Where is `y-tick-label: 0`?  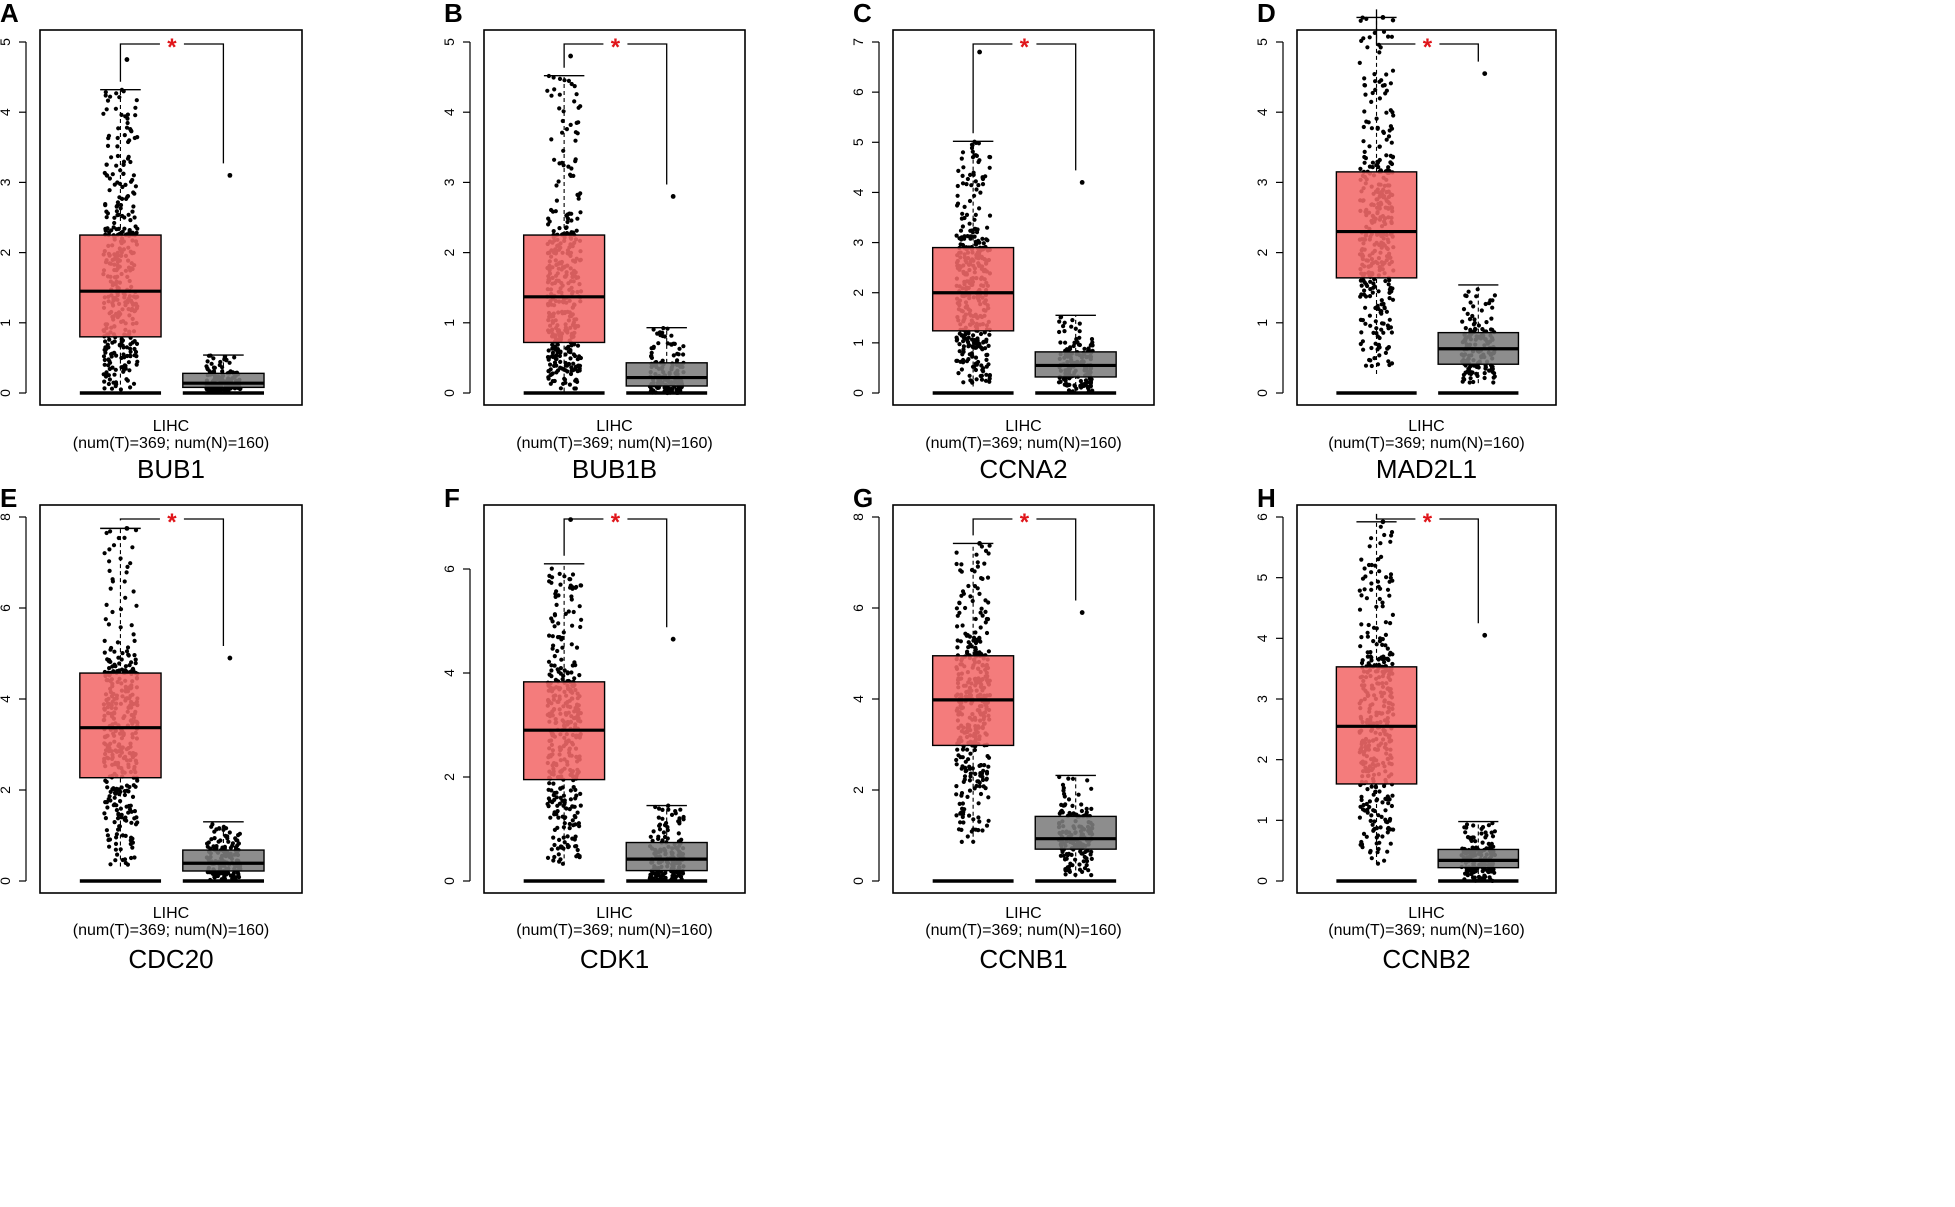
y-tick-label: 0 is located at coordinates (1262, 393).